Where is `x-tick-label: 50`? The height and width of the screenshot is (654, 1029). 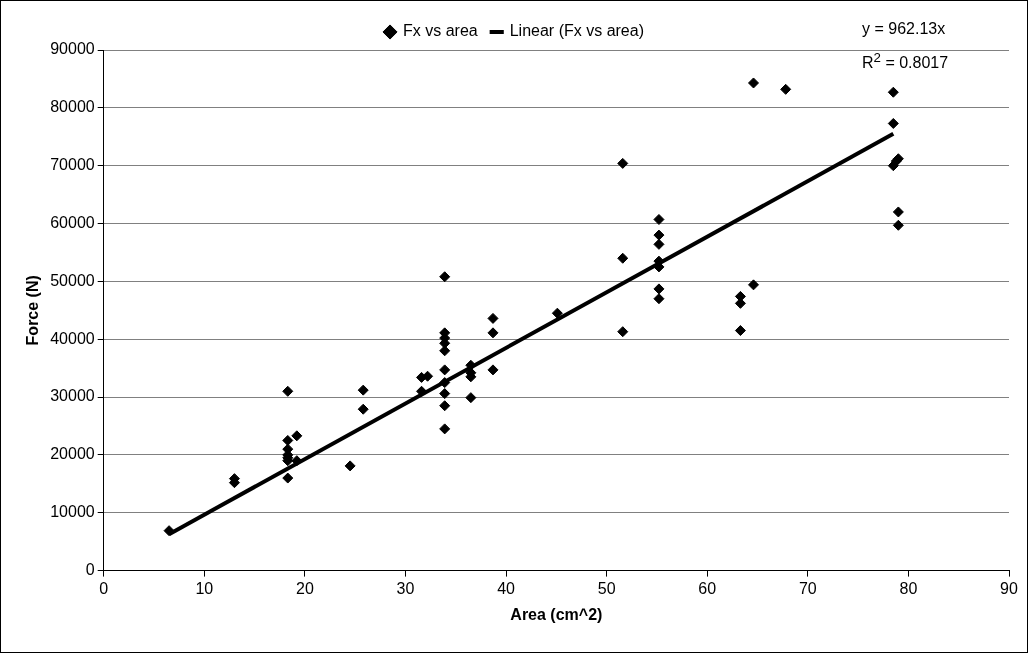 x-tick-label: 50 is located at coordinates (606, 588).